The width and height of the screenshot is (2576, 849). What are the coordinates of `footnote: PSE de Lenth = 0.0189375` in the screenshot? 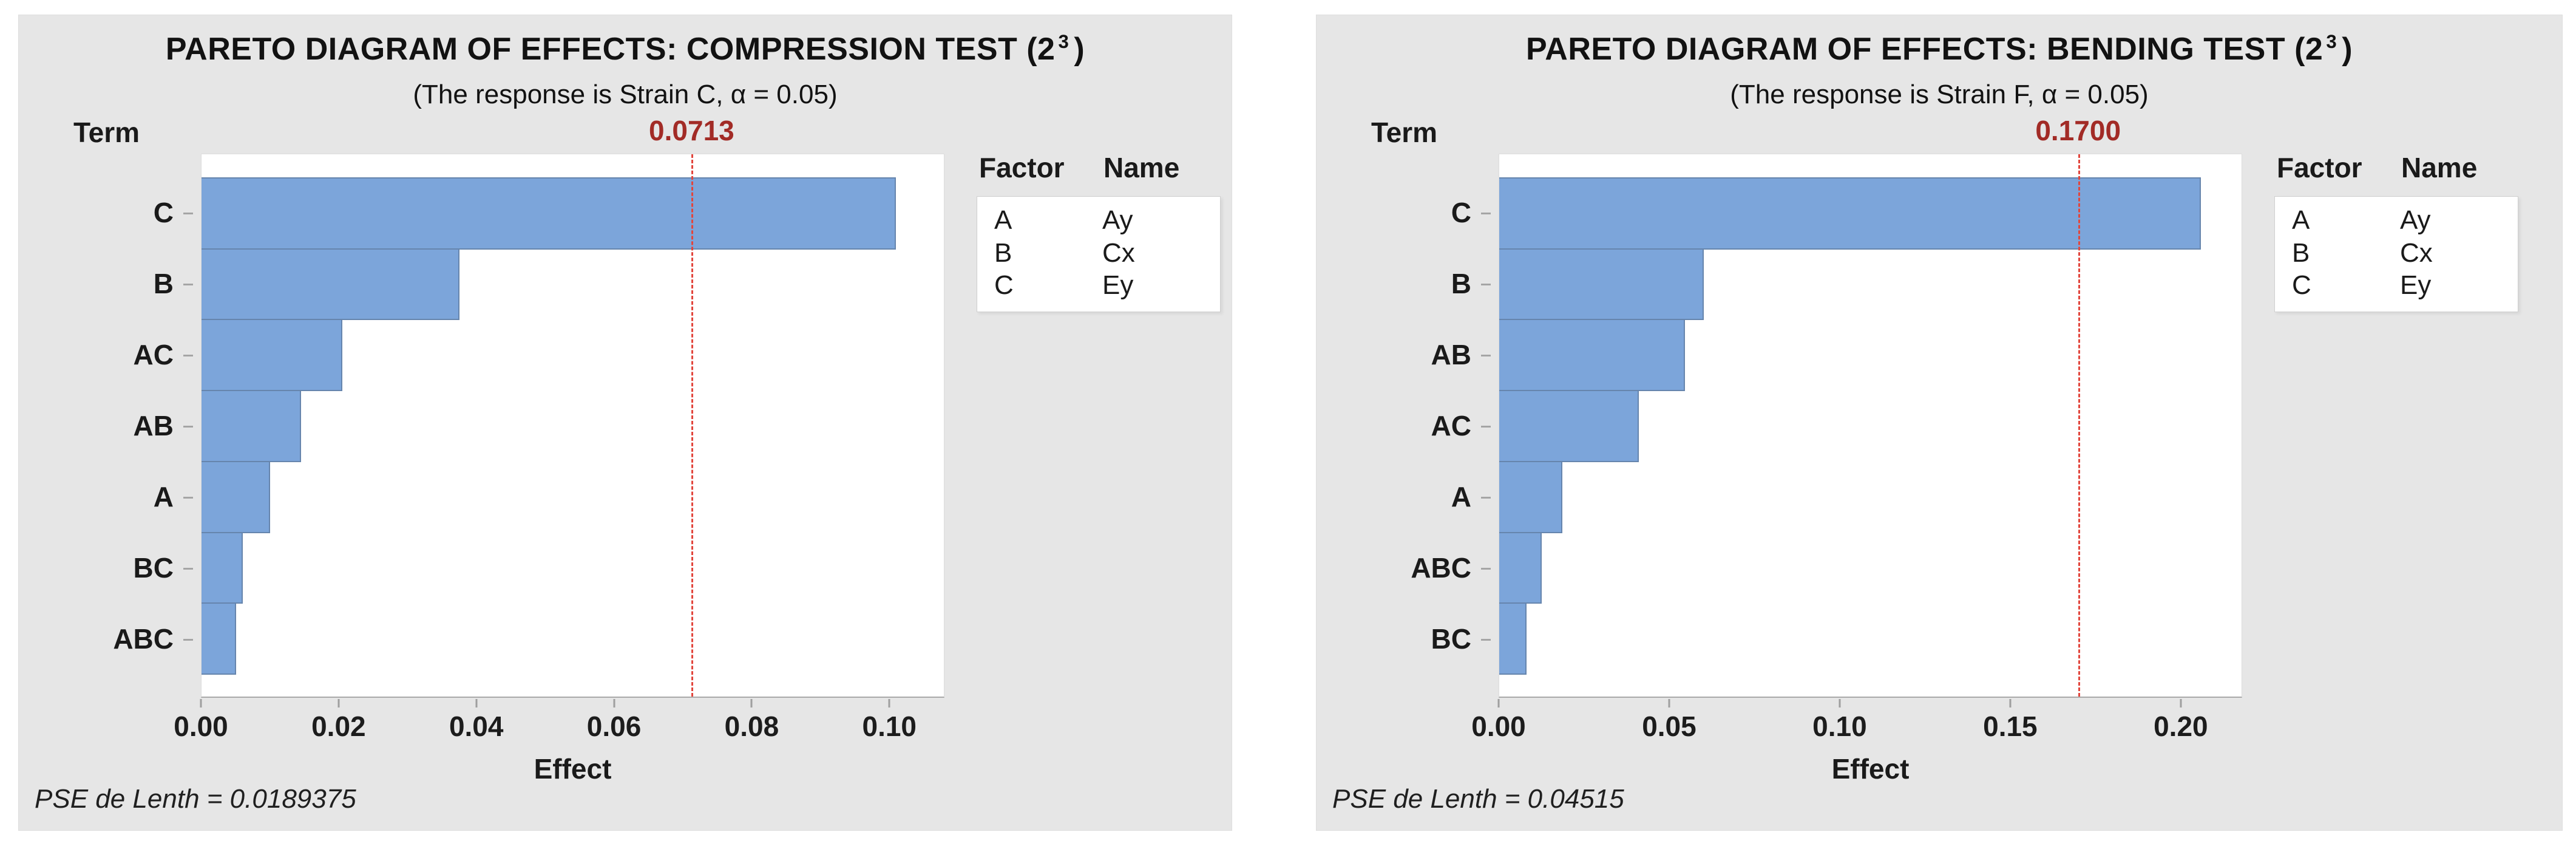 It's located at (195, 799).